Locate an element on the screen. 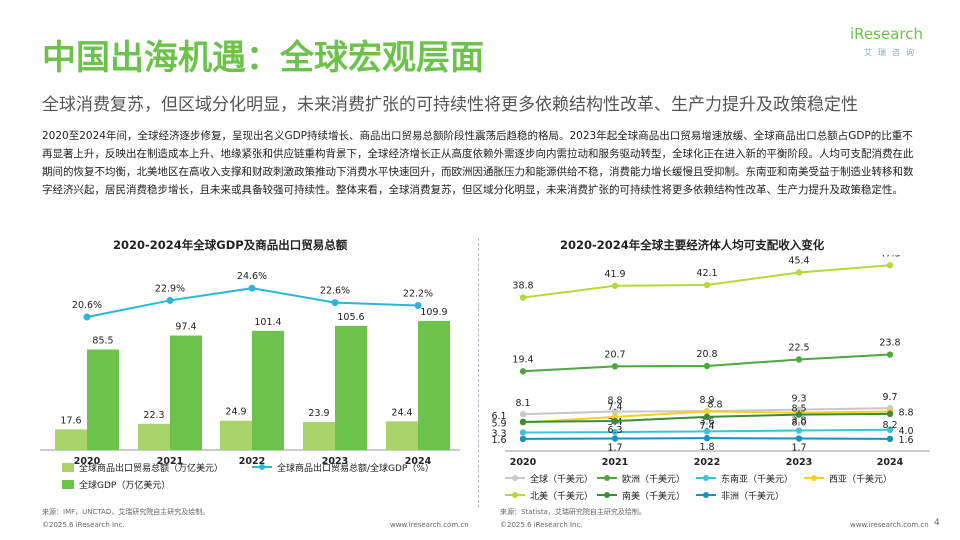 This screenshot has width=960, height=540. right-chart-title: 2020-2024年全球主要经济体人均可支配收入变化 is located at coordinates (692, 245).